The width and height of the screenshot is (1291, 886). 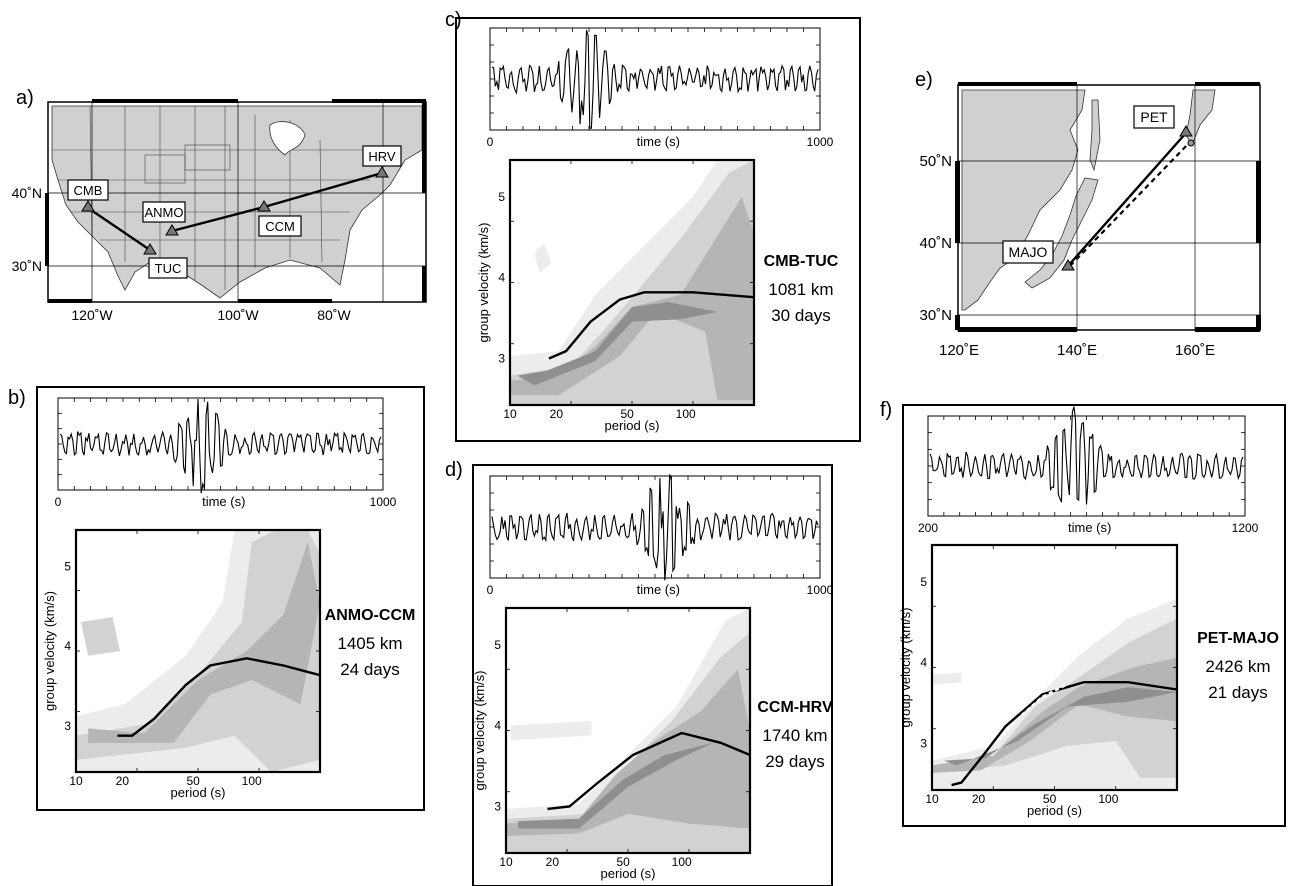 What do you see at coordinates (1238, 638) in the screenshot?
I see `station-pair-label: PET-MAJO` at bounding box center [1238, 638].